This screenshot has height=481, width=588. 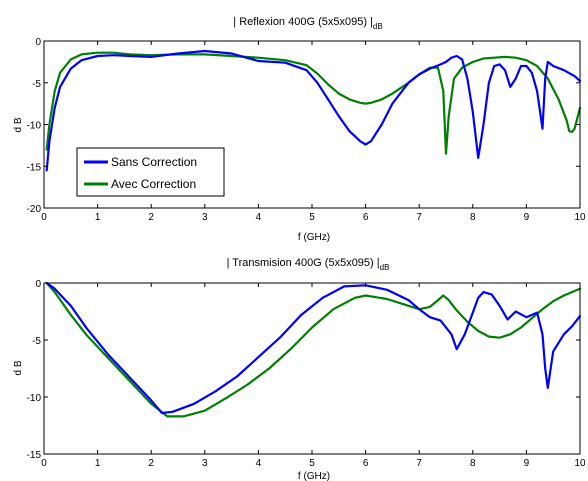 What do you see at coordinates (98, 463) in the screenshot?
I see `transmision-x-tick-label: 1` at bounding box center [98, 463].